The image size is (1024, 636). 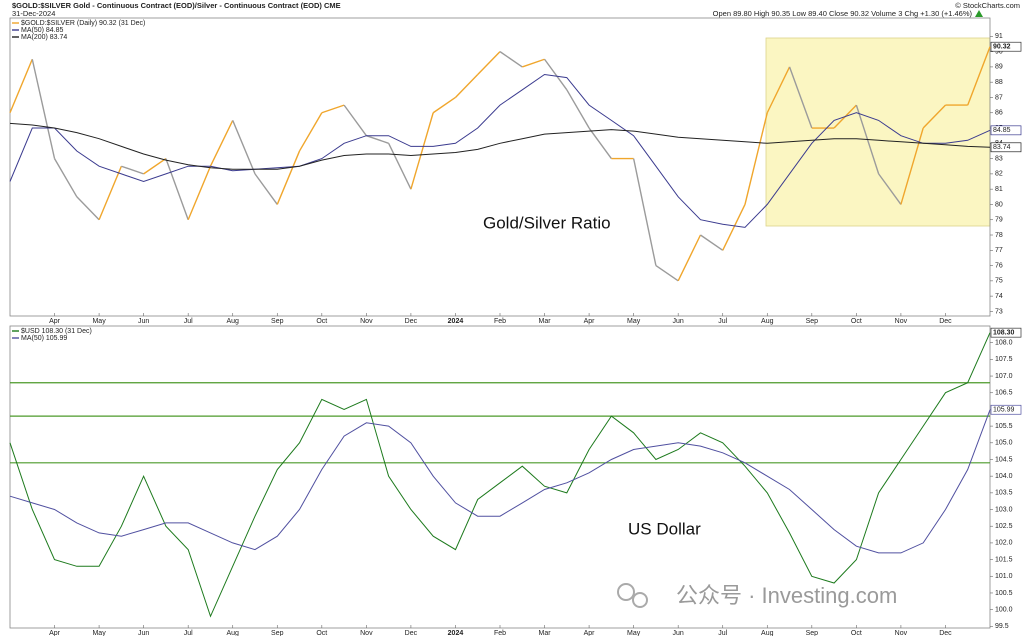 What do you see at coordinates (1002, 130) in the screenshot?
I see `value-flag-label: 84.85` at bounding box center [1002, 130].